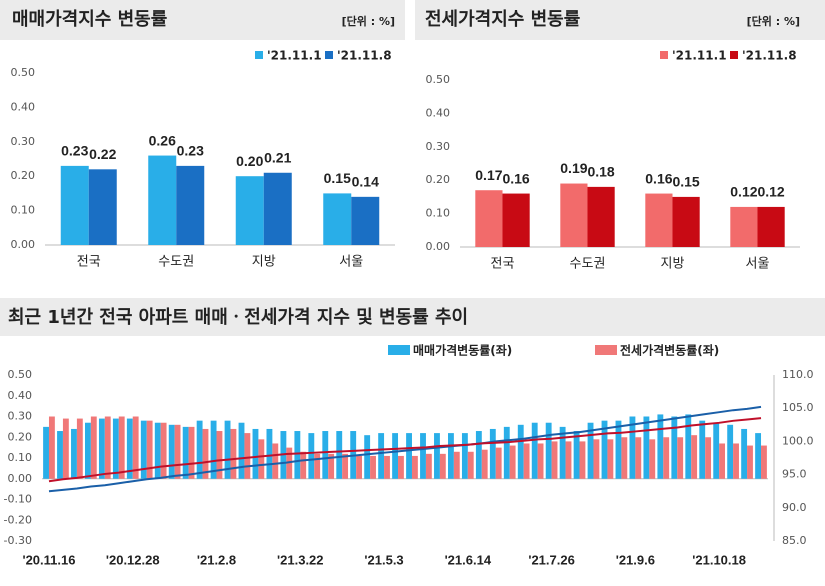 Image resolution: width=825 pixels, height=586 pixels. Describe the element at coordinates (351, 262) in the screenshot. I see `x-tick-label: 서울` at that location.